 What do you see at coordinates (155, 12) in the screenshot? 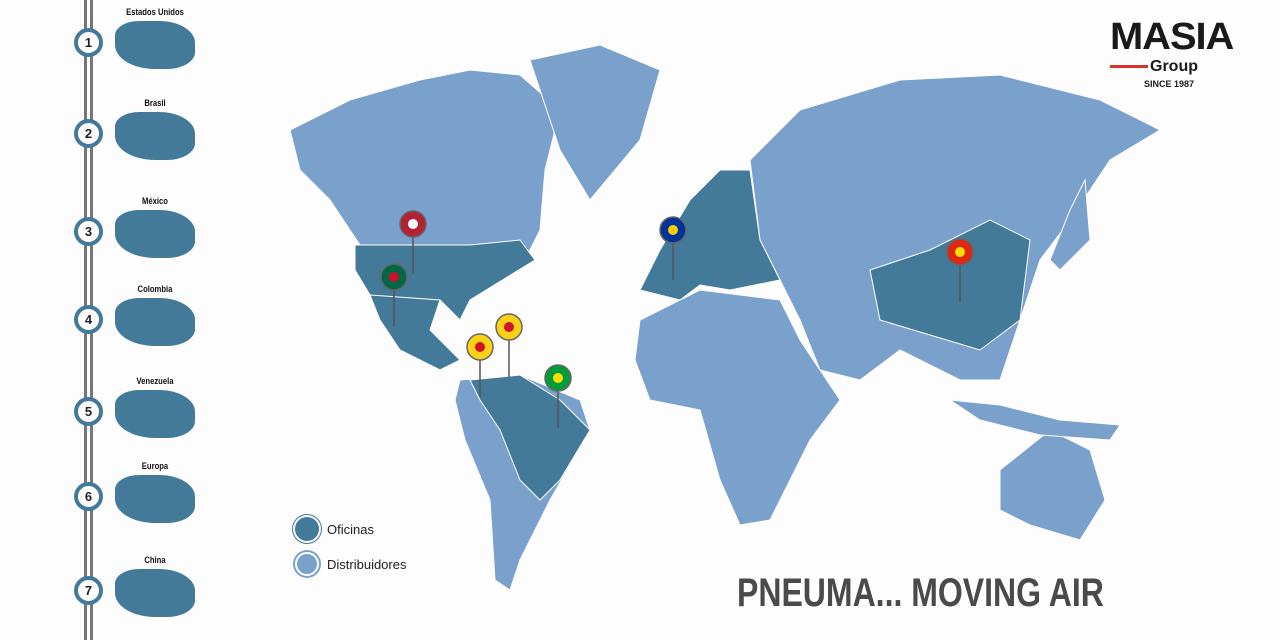
I see `step-label: Estados Unidos` at bounding box center [155, 12].